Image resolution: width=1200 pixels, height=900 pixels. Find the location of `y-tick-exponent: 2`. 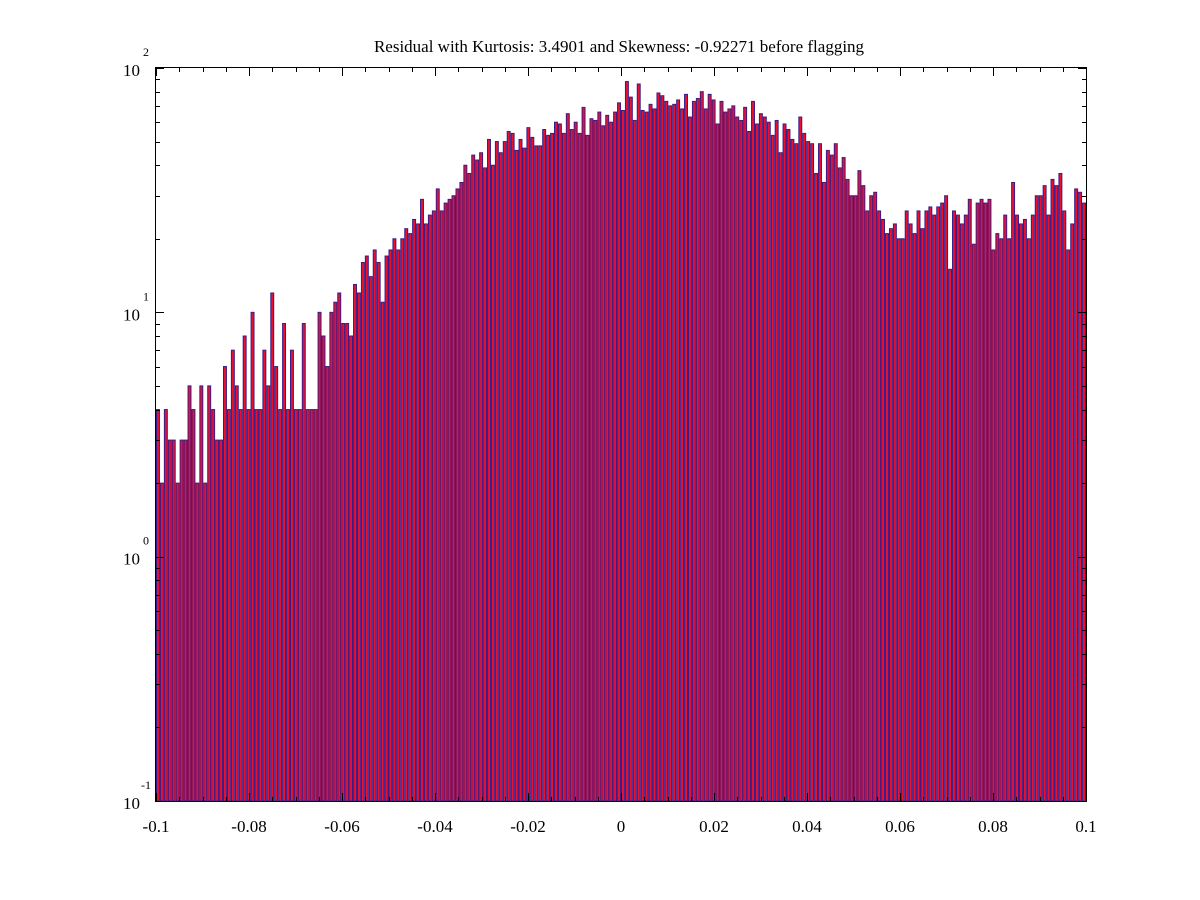

y-tick-exponent: 2 is located at coordinates (146, 52).